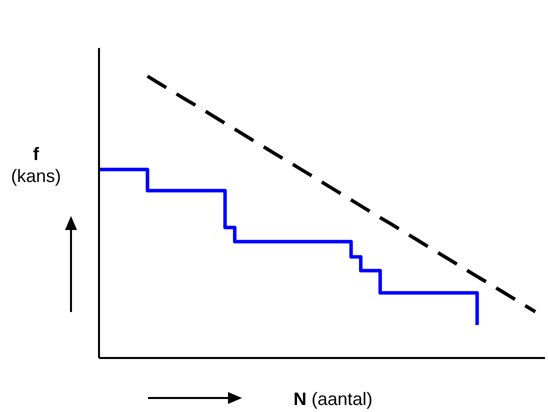 This screenshot has height=412, width=548. I want to click on x-axis-title: N (aantal), so click(333, 399).